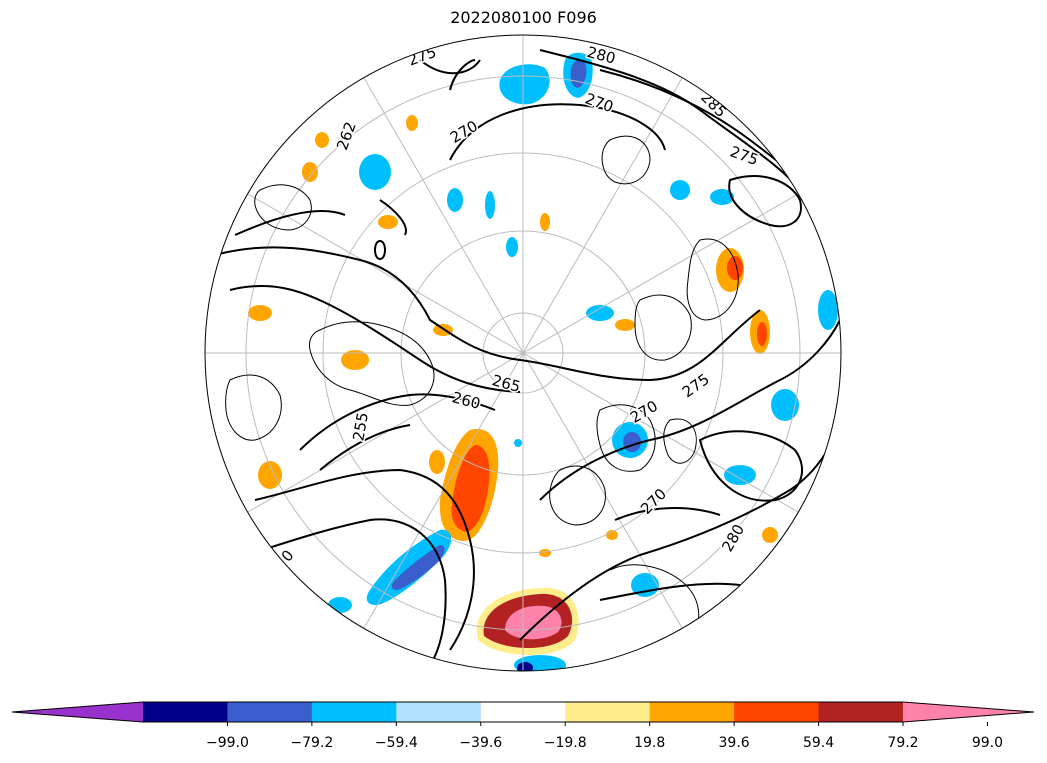  What do you see at coordinates (987, 743) in the screenshot?
I see `colorbar-tick-label: 99.0` at bounding box center [987, 743].